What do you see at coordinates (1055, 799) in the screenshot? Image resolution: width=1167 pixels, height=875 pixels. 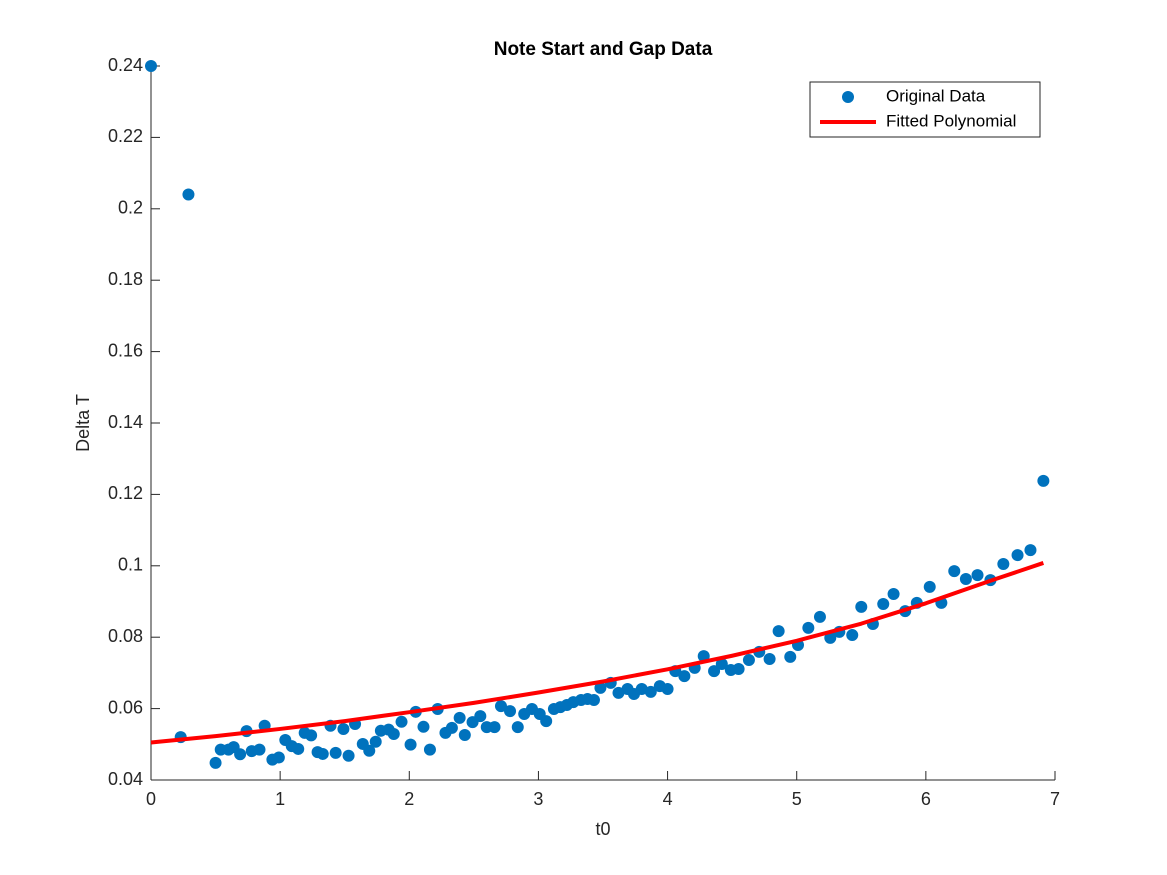 I see `x-tick-label: 7` at bounding box center [1055, 799].